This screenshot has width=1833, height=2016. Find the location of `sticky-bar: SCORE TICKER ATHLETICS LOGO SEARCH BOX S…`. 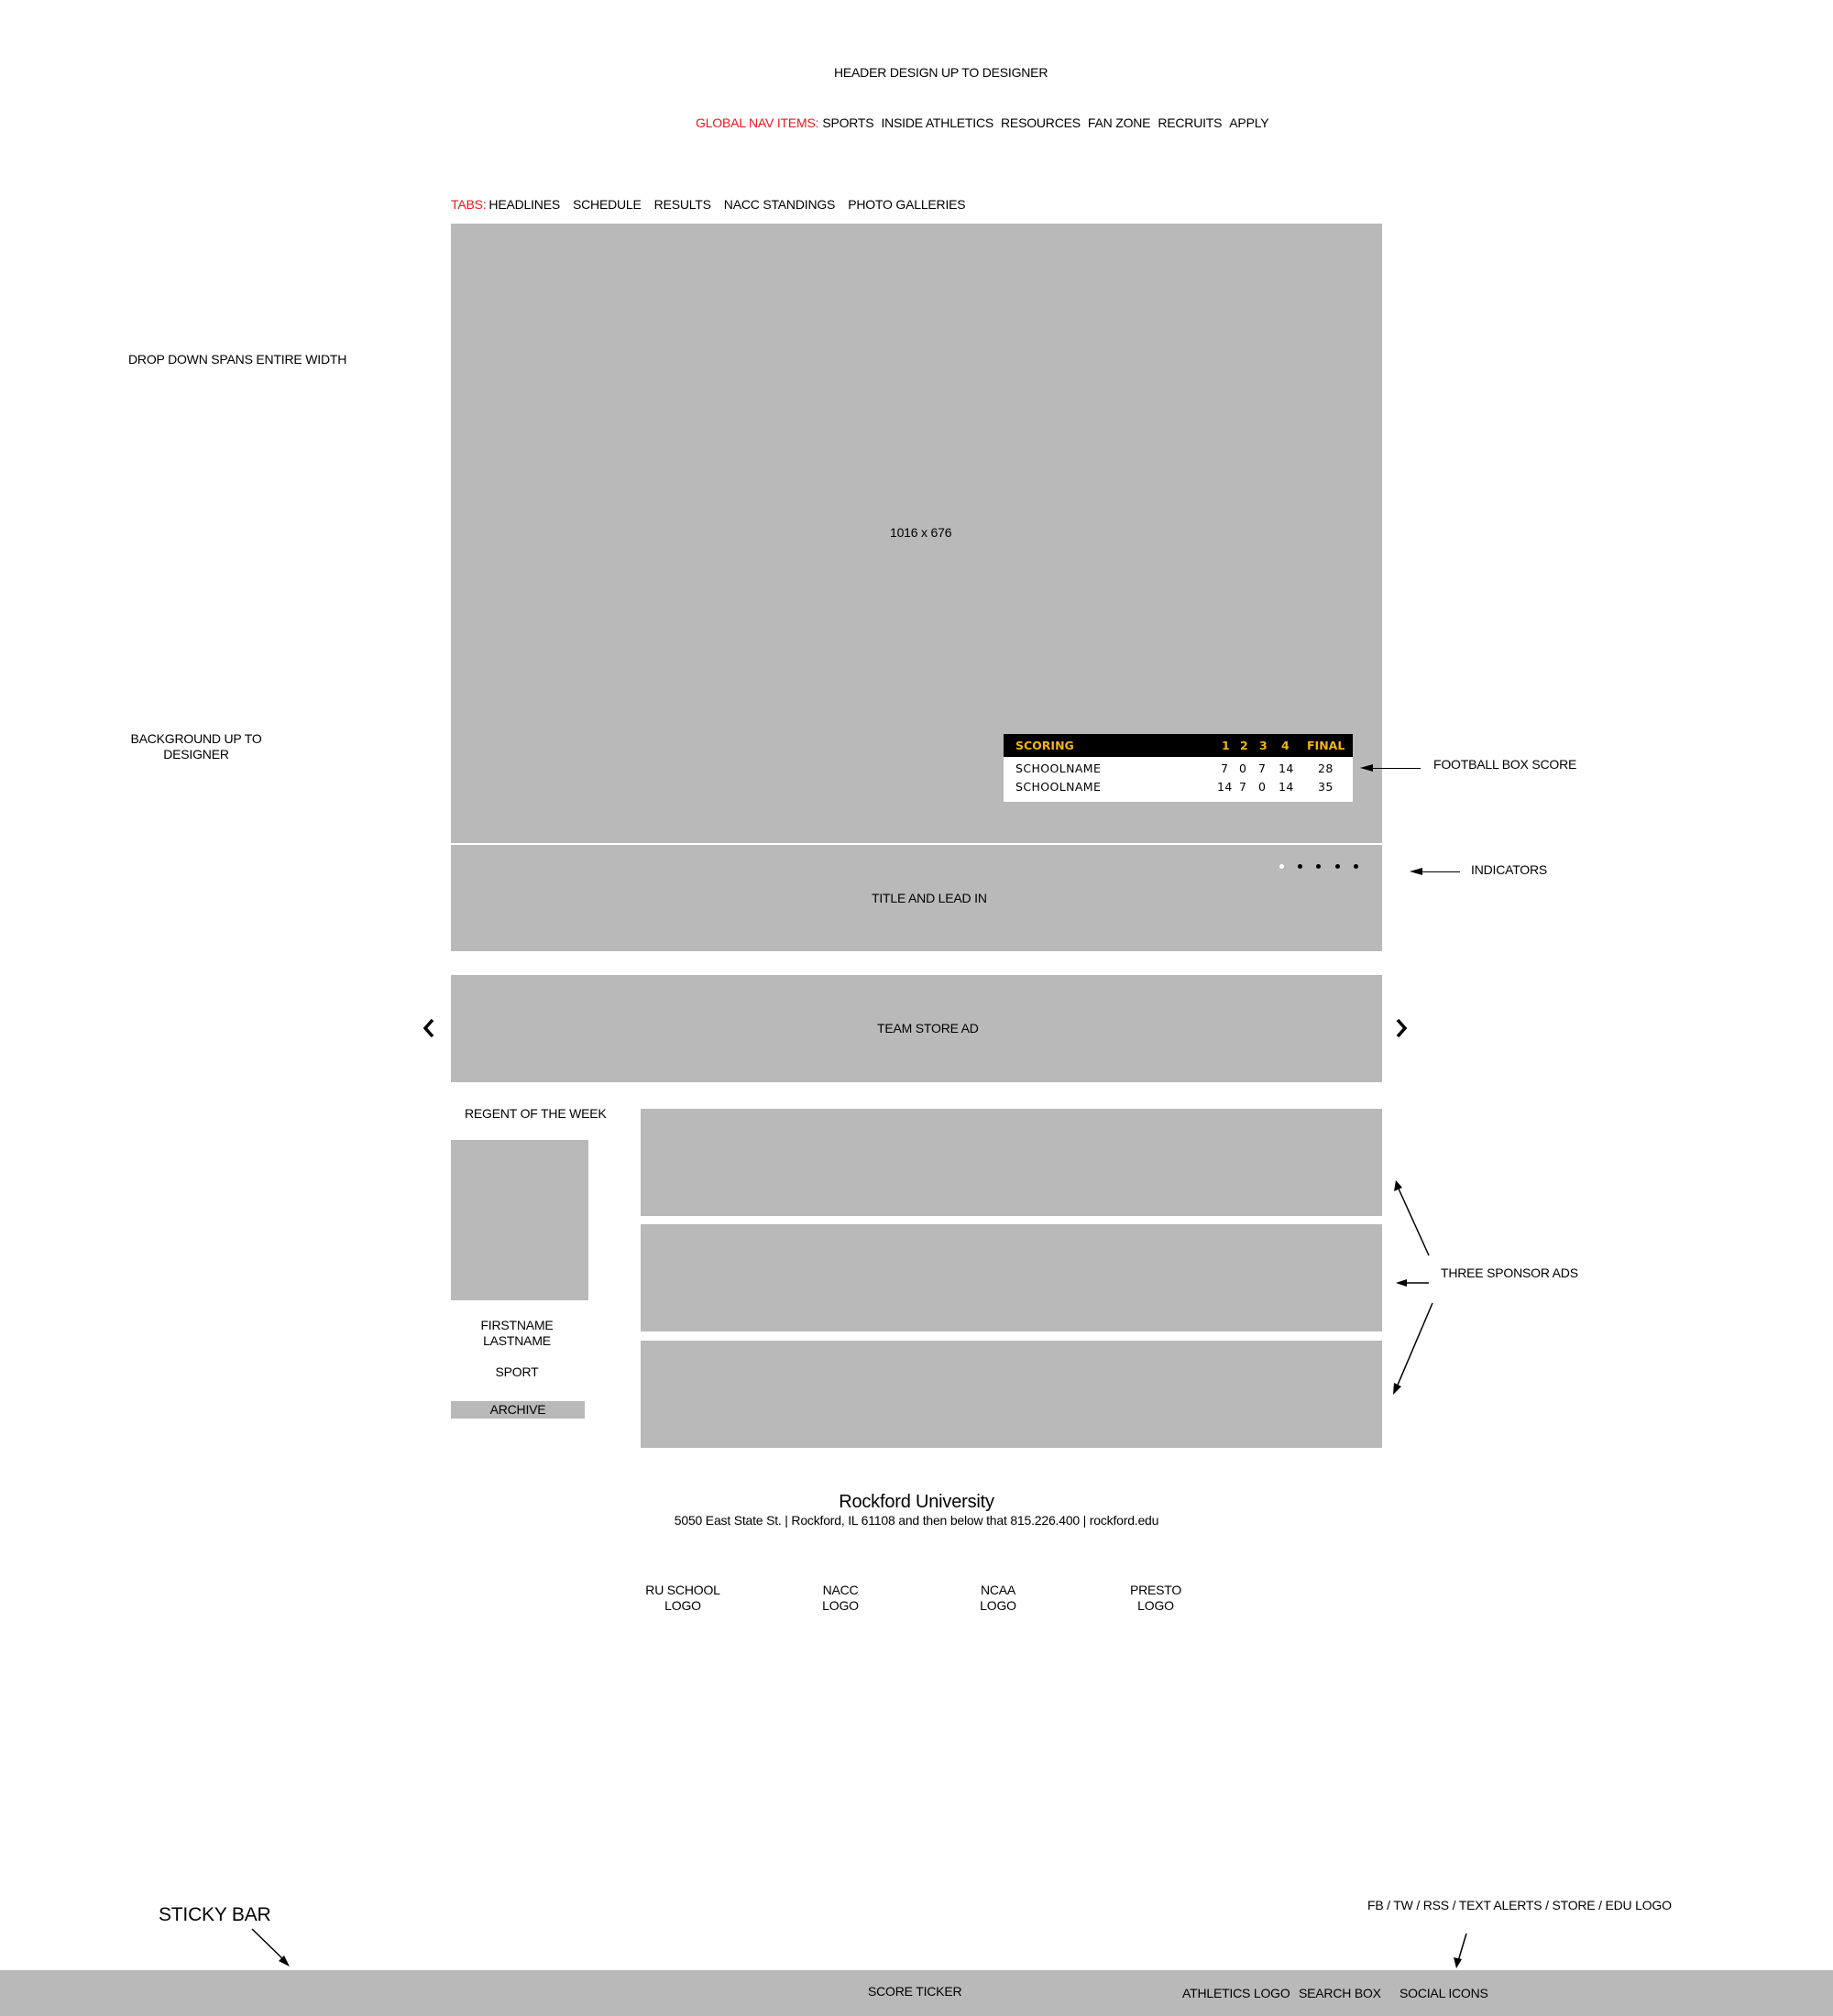

sticky-bar: SCORE TICKER ATHLETICS LOGO SEARCH BOX S… is located at coordinates (916, 1993).